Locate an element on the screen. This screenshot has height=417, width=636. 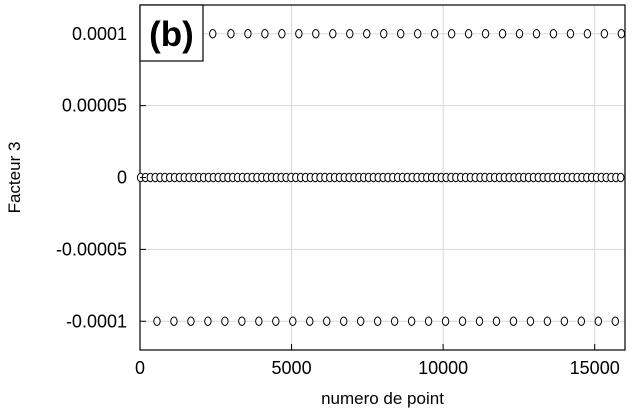
panel-label-box-frame is located at coordinates (171, 33).